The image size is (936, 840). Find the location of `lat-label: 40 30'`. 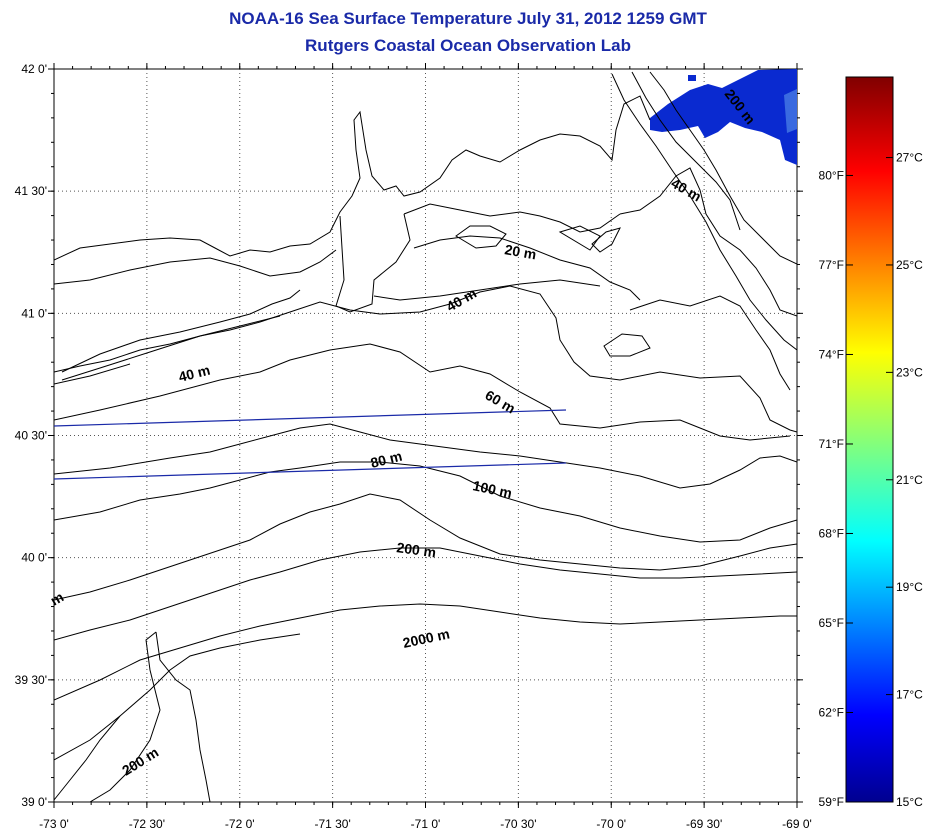

lat-label: 40 30' is located at coordinates (31, 436).